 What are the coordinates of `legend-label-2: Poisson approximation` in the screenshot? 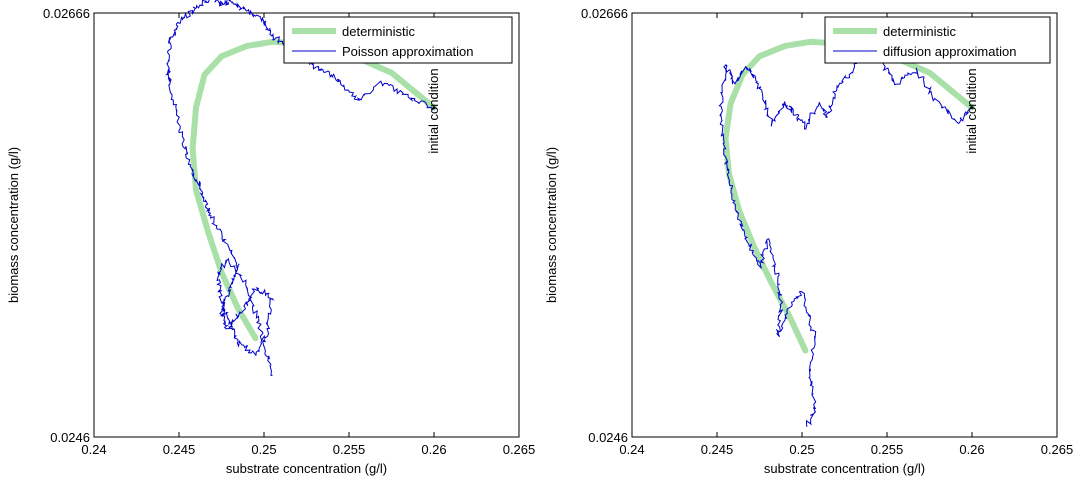 It's located at (408, 51).